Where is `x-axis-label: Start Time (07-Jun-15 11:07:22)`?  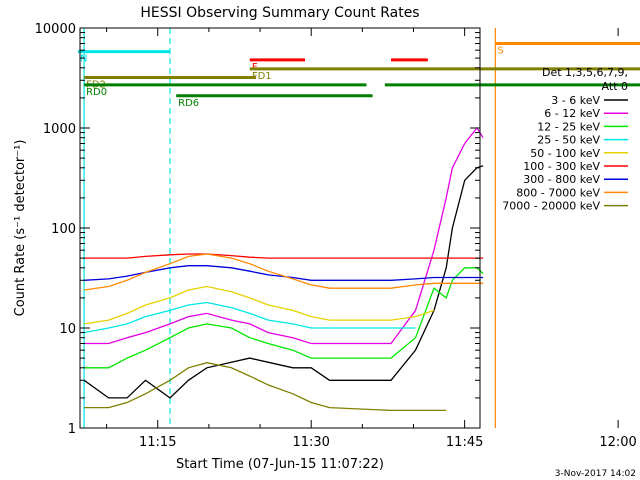 x-axis-label: Start Time (07-Jun-15 11:07:22) is located at coordinates (280, 464).